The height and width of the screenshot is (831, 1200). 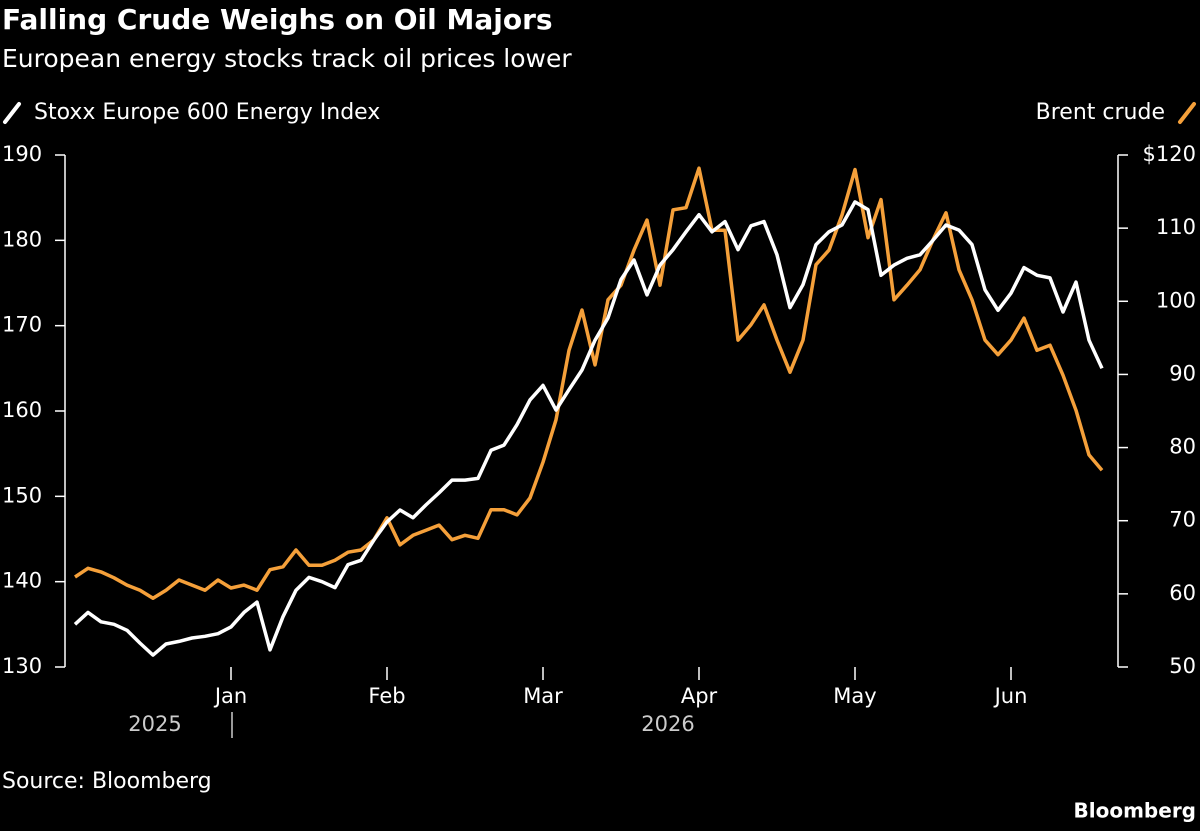 I want to click on y2-tick-label: 90, so click(x=1182, y=373).